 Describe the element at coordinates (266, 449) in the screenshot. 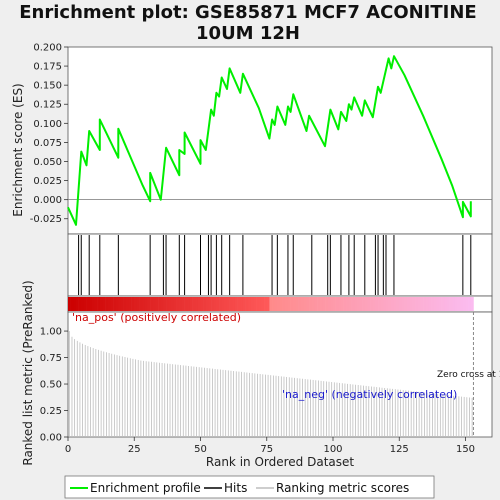

I see `x-tick-label: 75` at that location.